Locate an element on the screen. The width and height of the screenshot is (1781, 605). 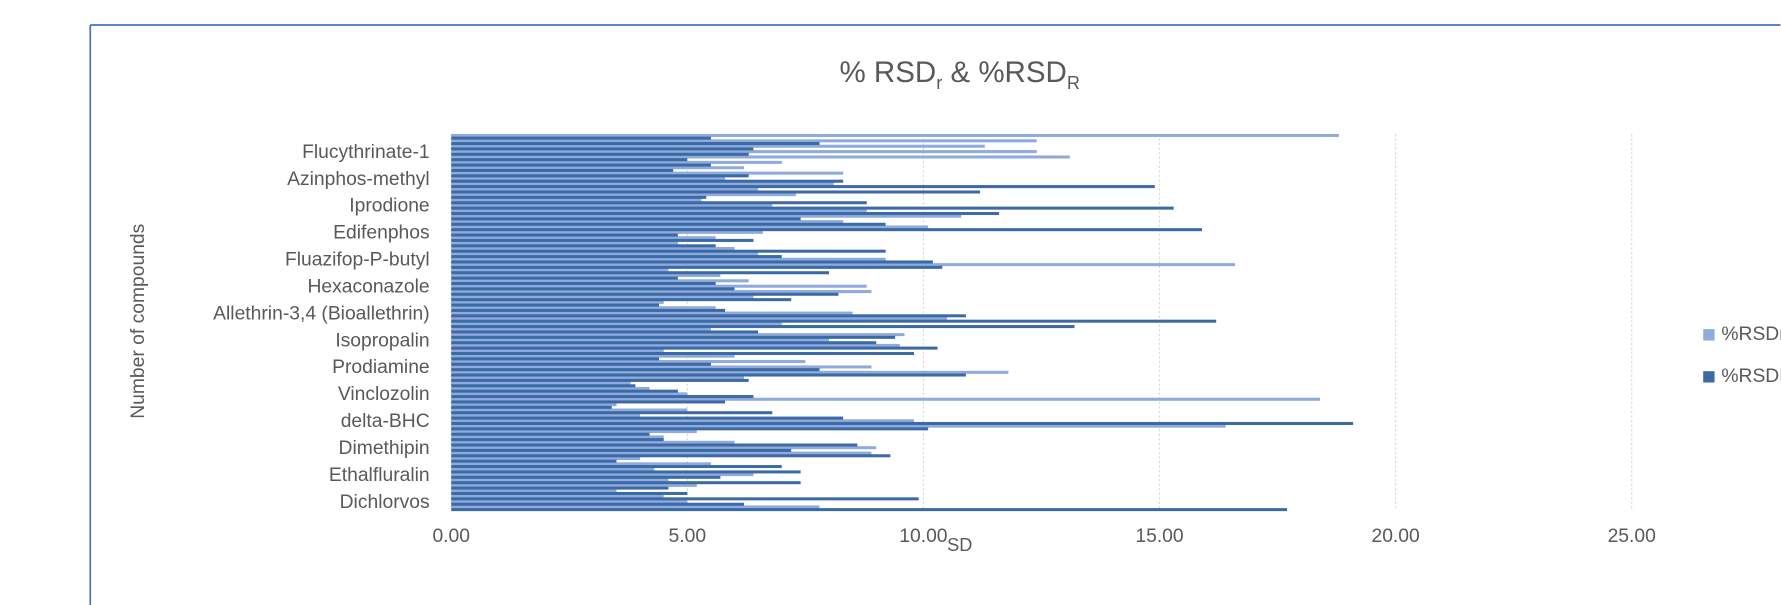
title-part: & %RSD is located at coordinates (1004, 72).